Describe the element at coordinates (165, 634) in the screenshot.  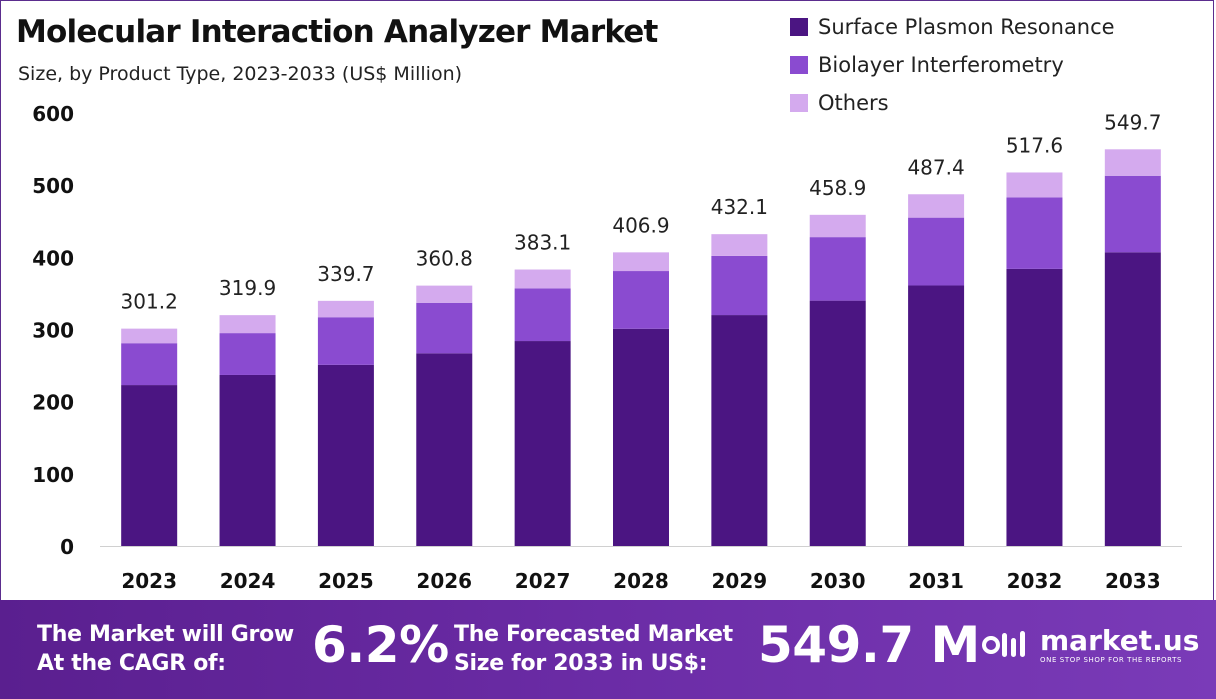
I see `cagr-caption-line-1: The Market will Grow` at that location.